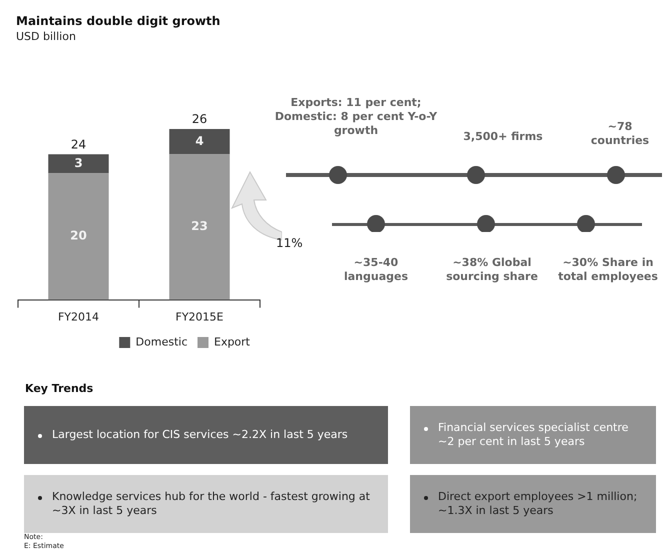 This screenshot has width=670, height=553. Describe the element at coordinates (199, 226) in the screenshot. I see `data-label: 23` at that location.